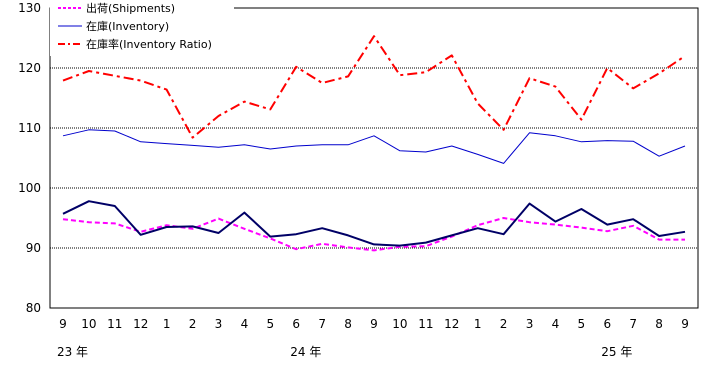 Image resolution: width=704 pixels, height=366 pixels. What do you see at coordinates (72, 352) in the screenshot?
I see `year-label: 23 年` at bounding box center [72, 352].